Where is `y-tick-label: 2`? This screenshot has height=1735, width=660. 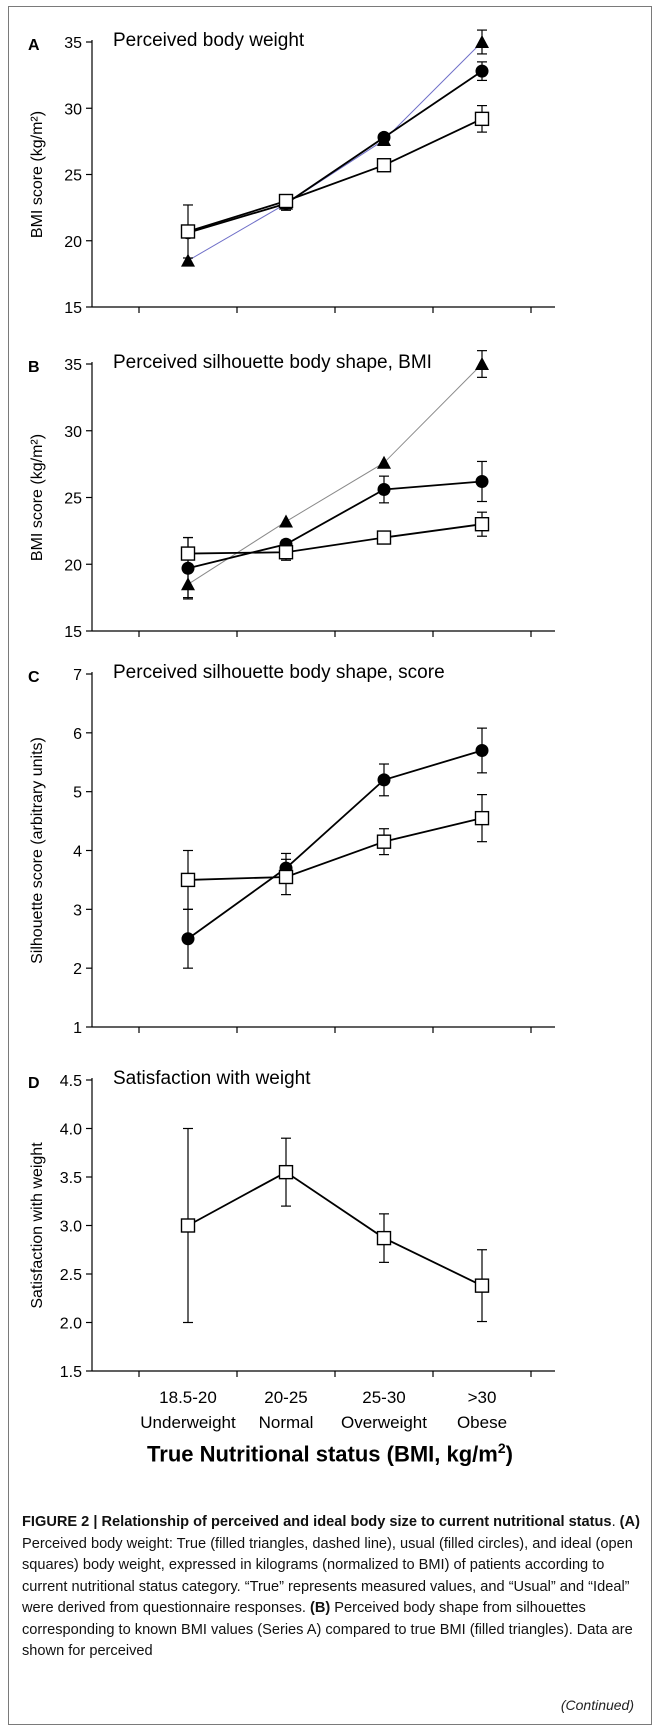
y-tick-label: 2 is located at coordinates (77, 969).